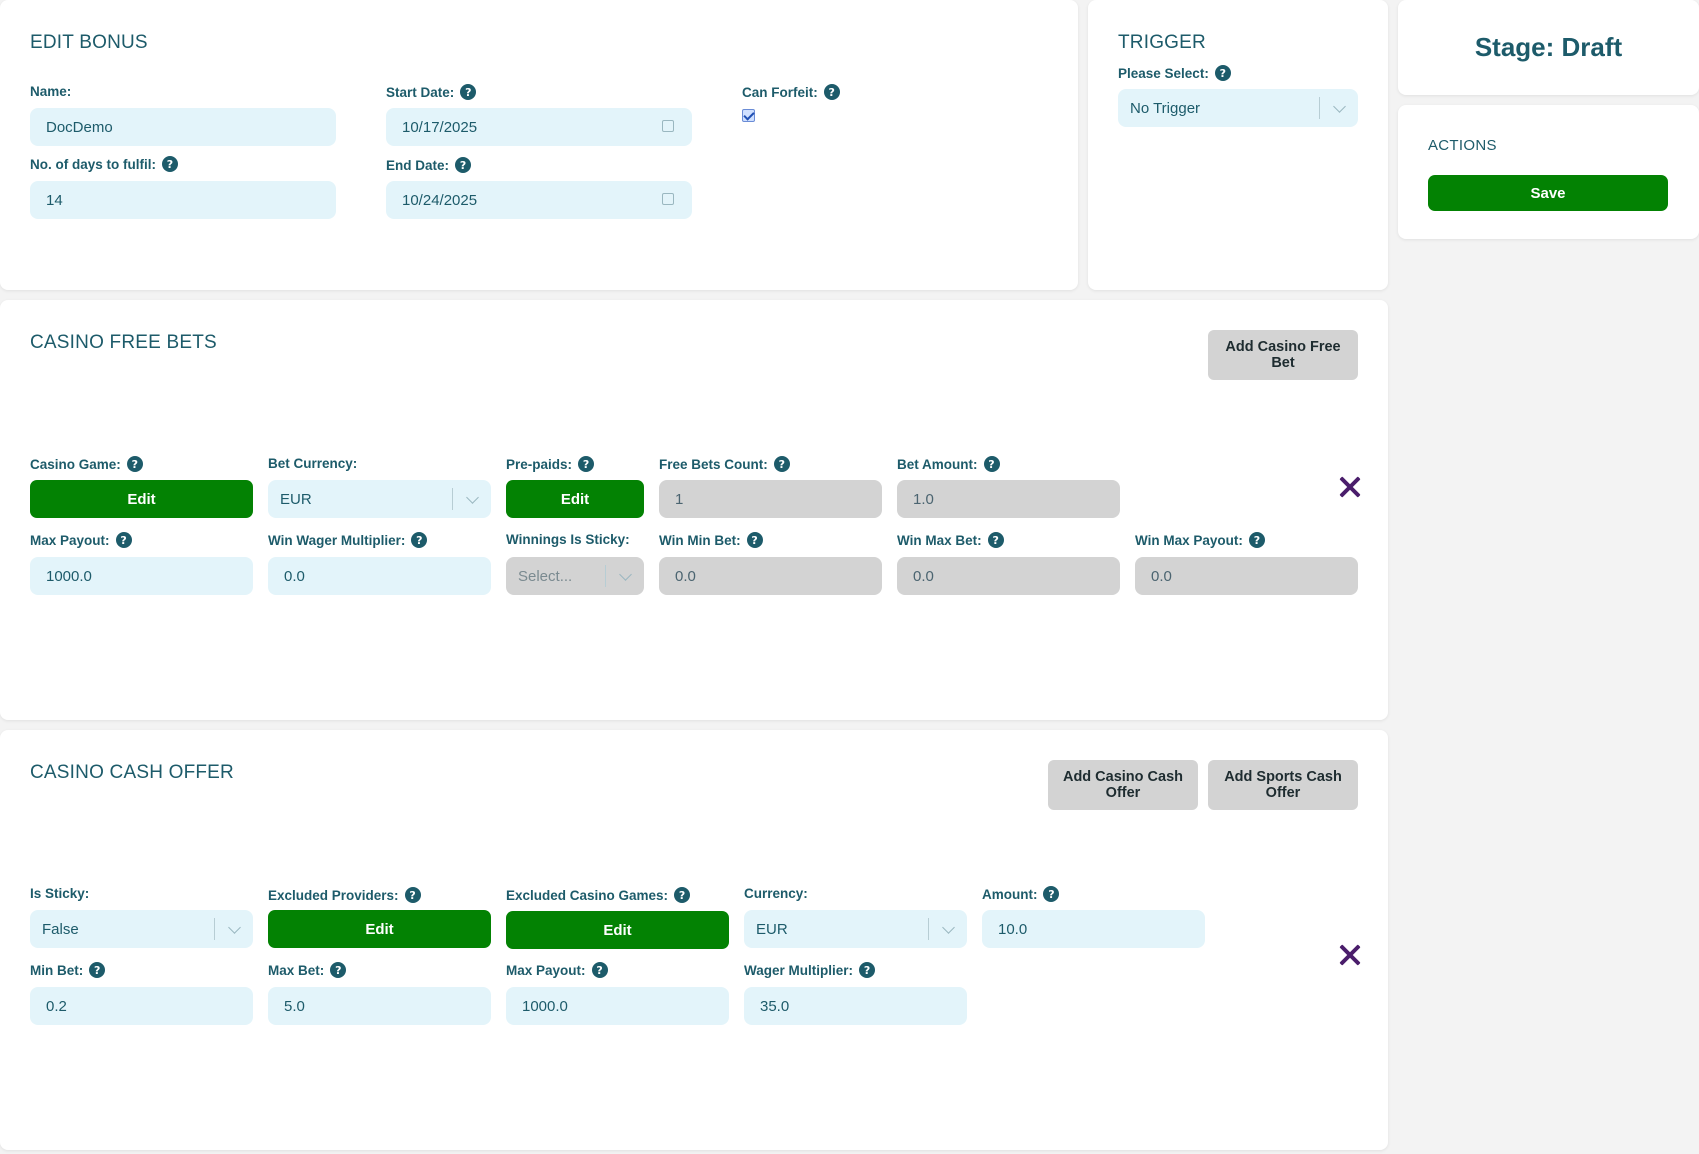 The image size is (1699, 1154). Describe the element at coordinates (132, 772) in the screenshot. I see `cash-offer-title: CASINO CASH OFFER` at that location.